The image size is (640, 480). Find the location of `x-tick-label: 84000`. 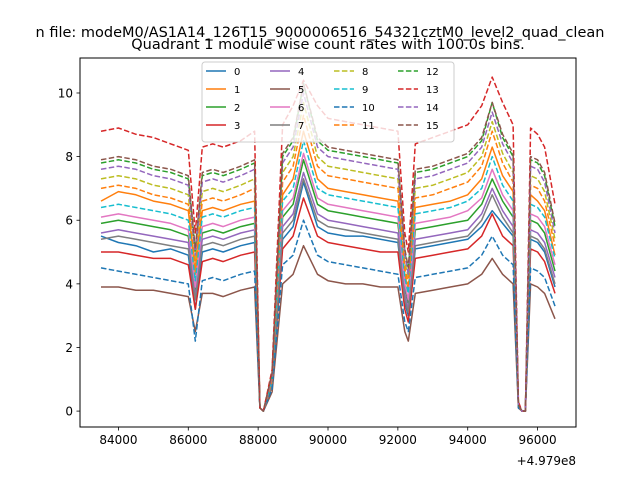

x-tick-label: 84000 is located at coordinates (118, 440).